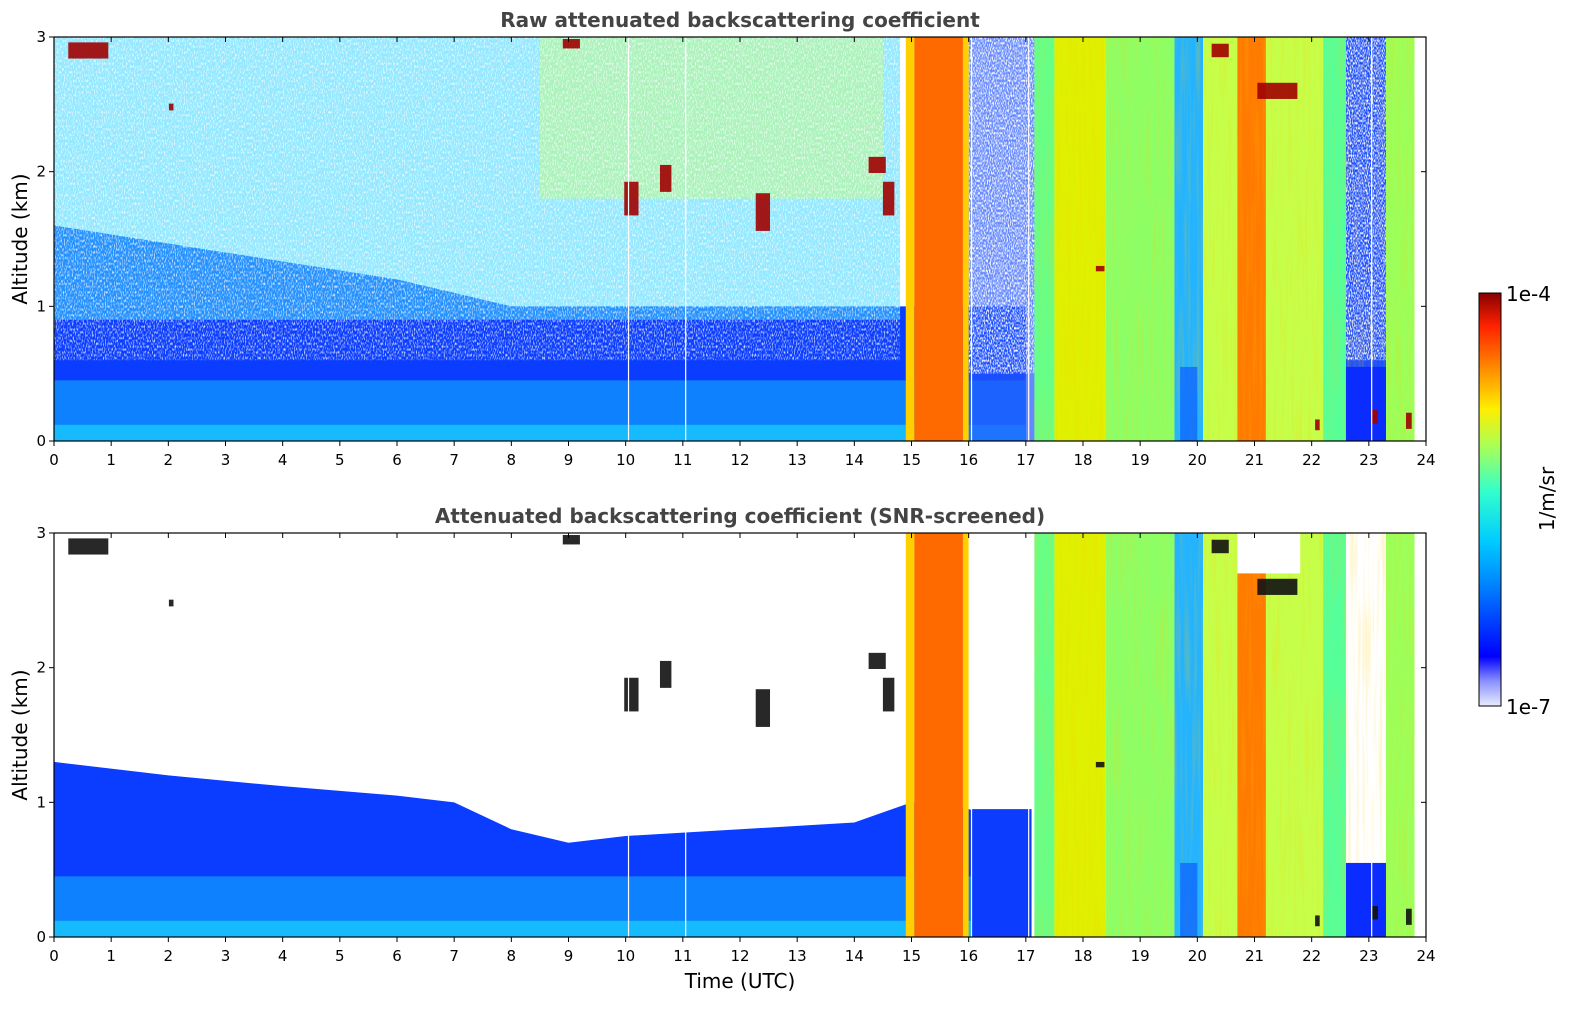 This screenshot has width=1595, height=1020. What do you see at coordinates (397, 956) in the screenshot?
I see `screened-x-tick-label: 6` at bounding box center [397, 956].